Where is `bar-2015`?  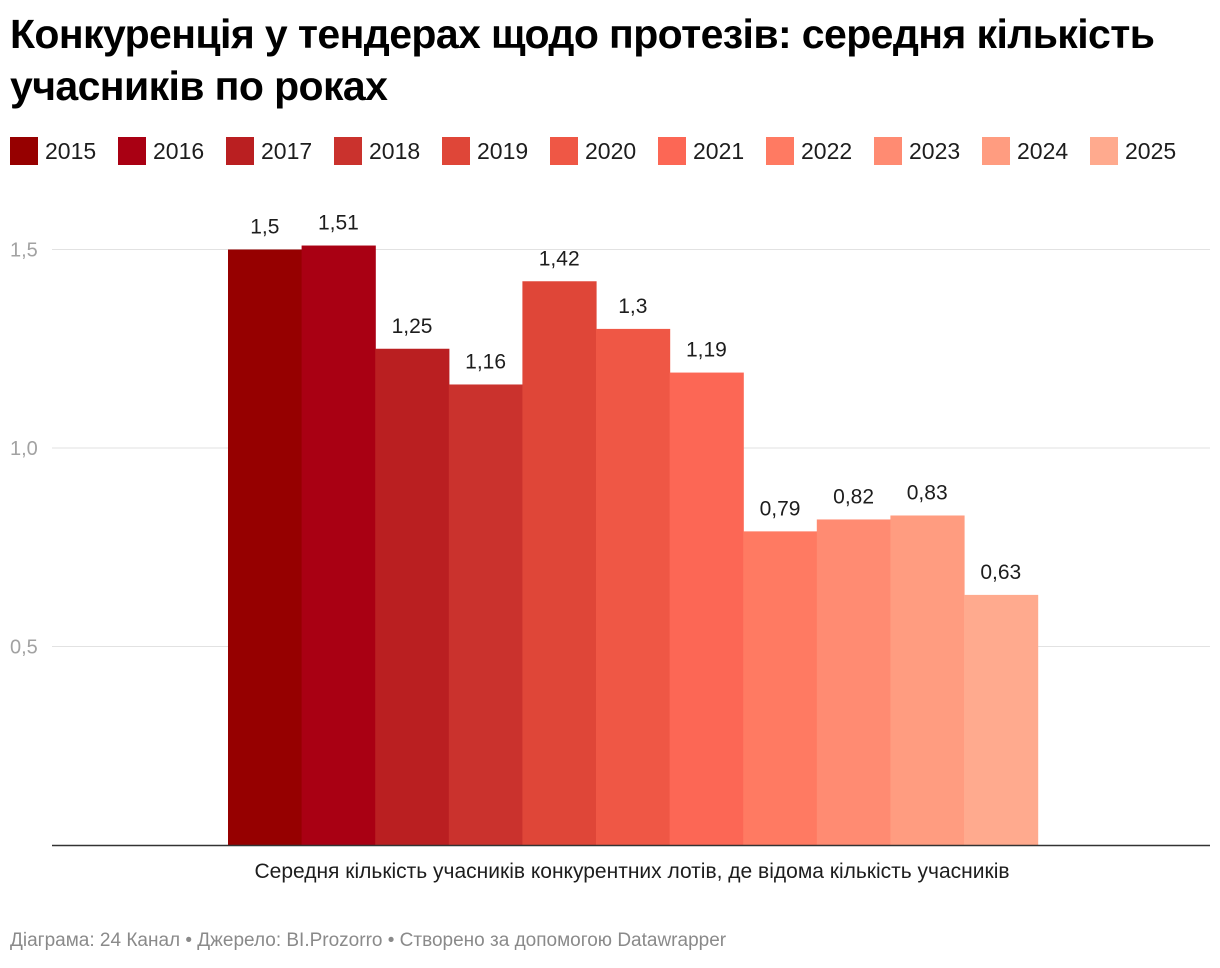
bar-2015 is located at coordinates (265, 547).